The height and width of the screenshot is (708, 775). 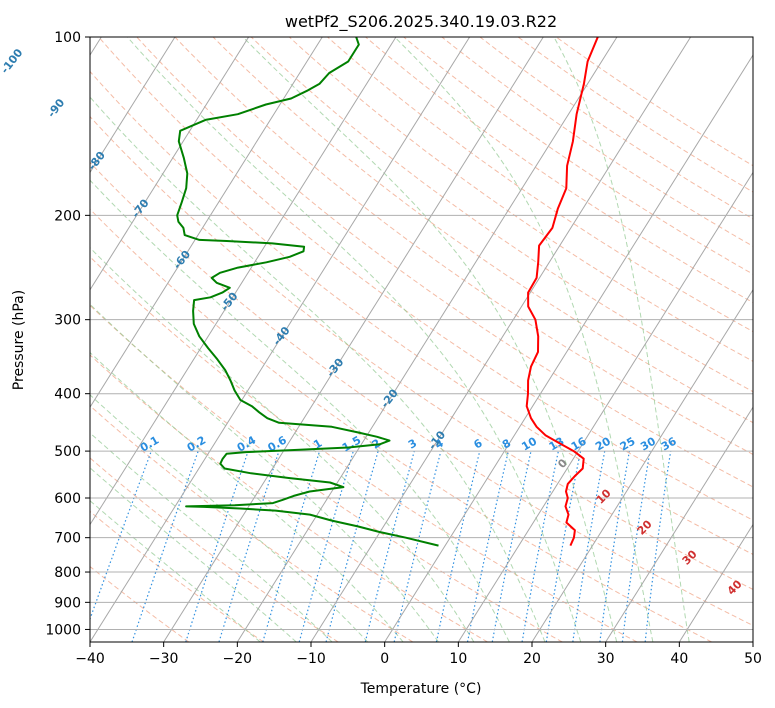 I want to click on isotherm-label: -100, so click(x=13, y=61).